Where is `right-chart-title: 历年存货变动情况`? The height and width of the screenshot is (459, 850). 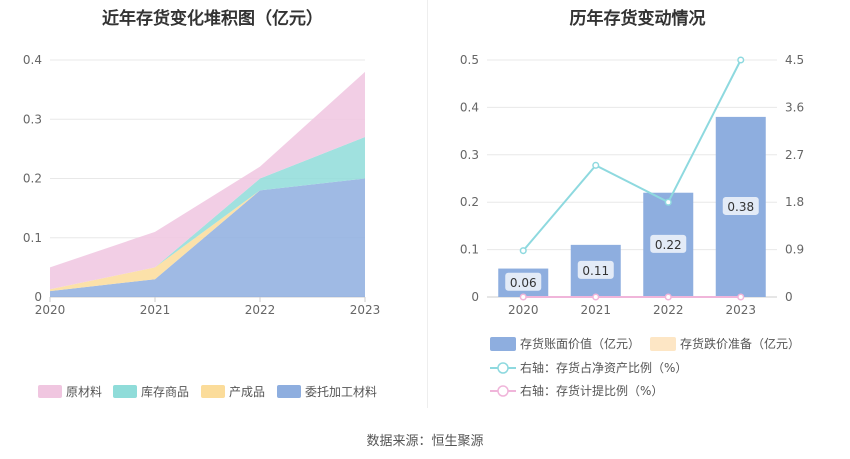 right-chart-title: 历年存货变动情况 is located at coordinates (637, 19).